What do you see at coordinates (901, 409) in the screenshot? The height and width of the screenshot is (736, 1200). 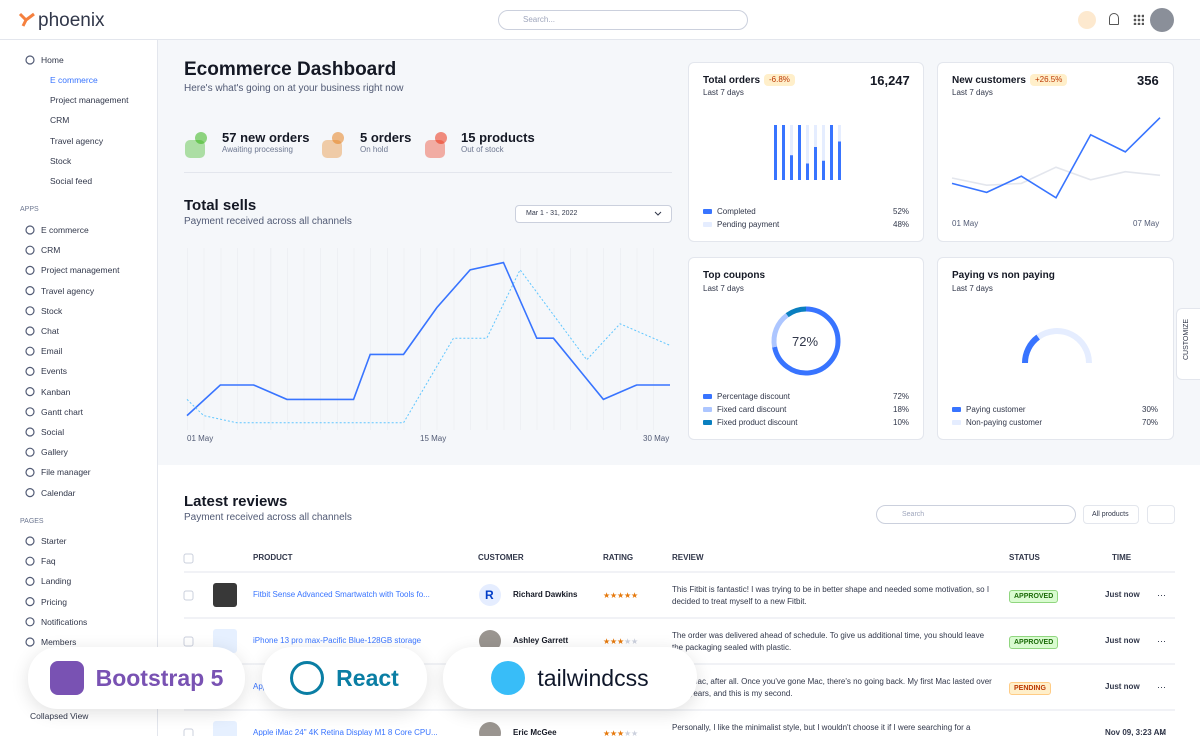 I see `legend-value: 18%` at bounding box center [901, 409].